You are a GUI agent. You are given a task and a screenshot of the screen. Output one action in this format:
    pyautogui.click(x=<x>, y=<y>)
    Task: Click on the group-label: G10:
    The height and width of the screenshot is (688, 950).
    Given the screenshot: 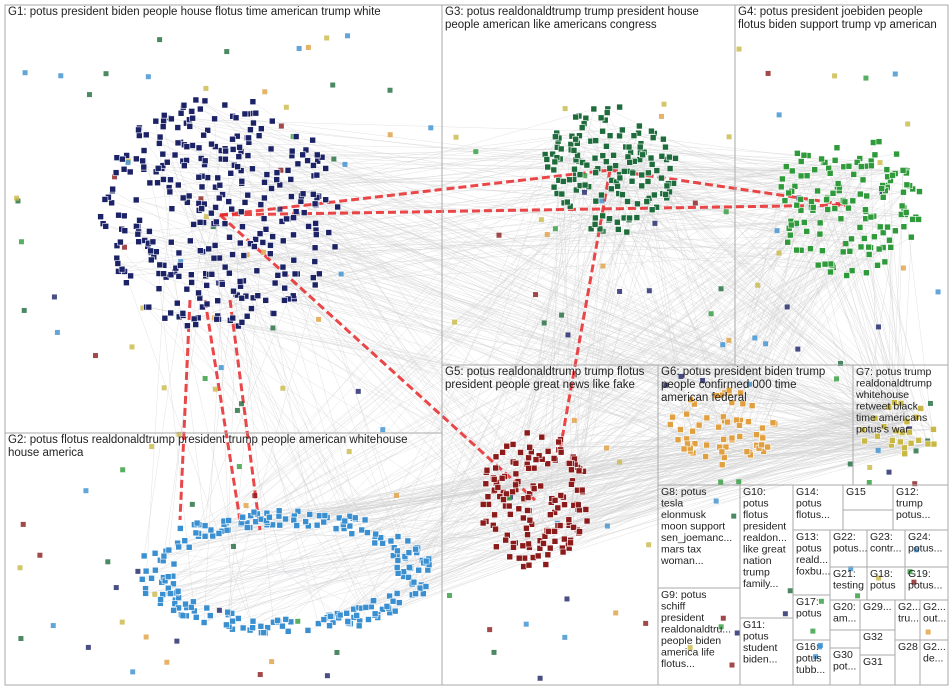 What is the action you would take?
    pyautogui.click(x=754, y=492)
    